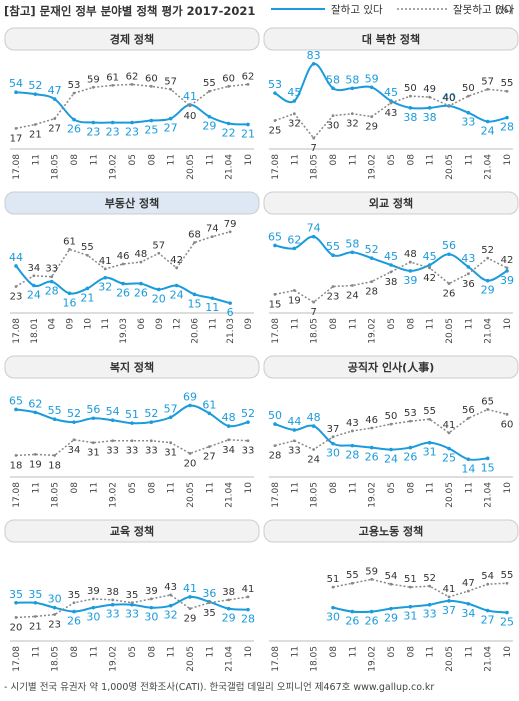 The width and height of the screenshot is (519, 701). I want to click on data-label-bad: 55, so click(352, 575).